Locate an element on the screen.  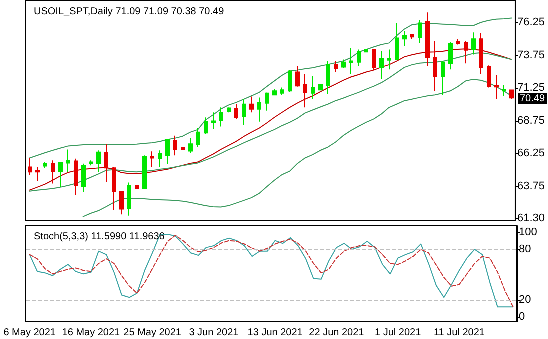
y-tick-label: 68.75 is located at coordinates (531, 120).